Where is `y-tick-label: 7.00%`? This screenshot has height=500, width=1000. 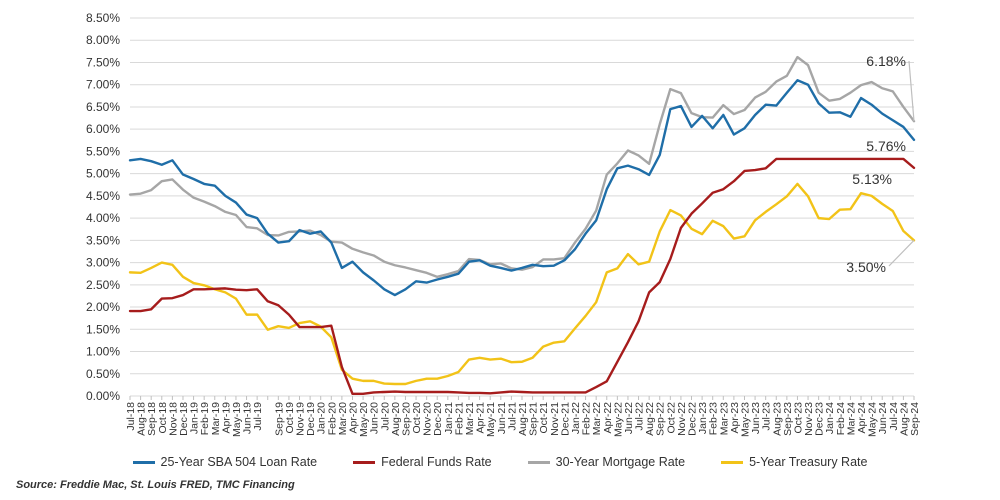 y-tick-label: 7.00% is located at coordinates (103, 85).